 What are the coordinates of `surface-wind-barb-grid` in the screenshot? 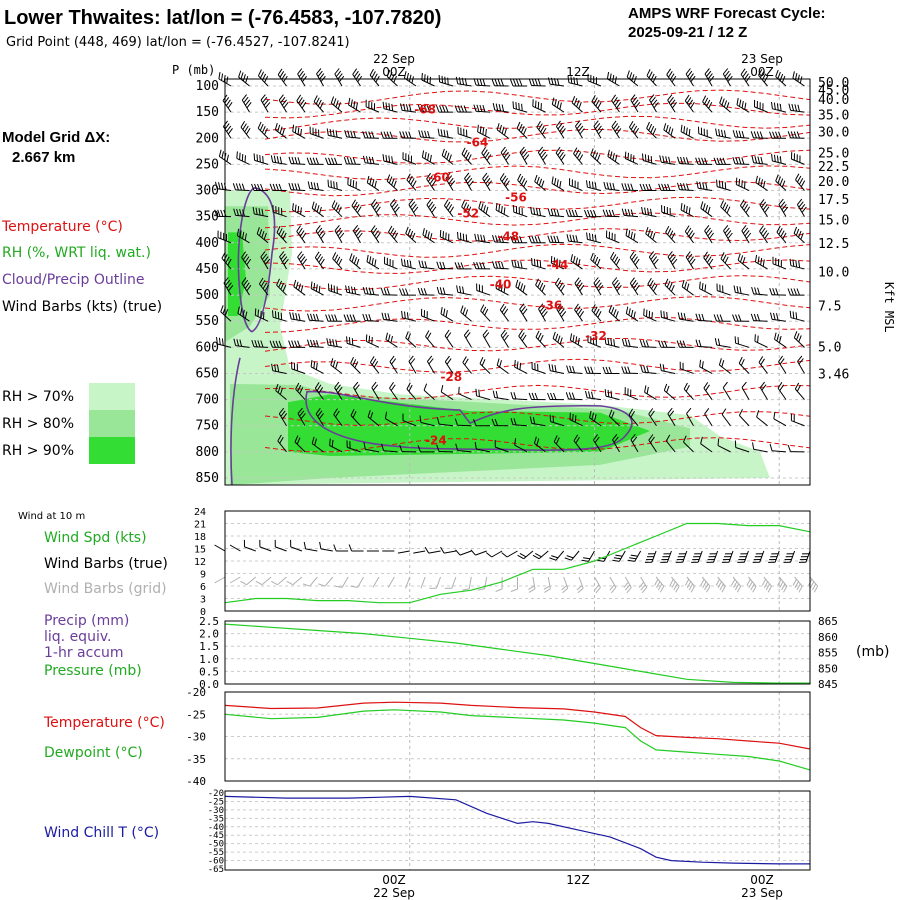 It's located at (690, 584).